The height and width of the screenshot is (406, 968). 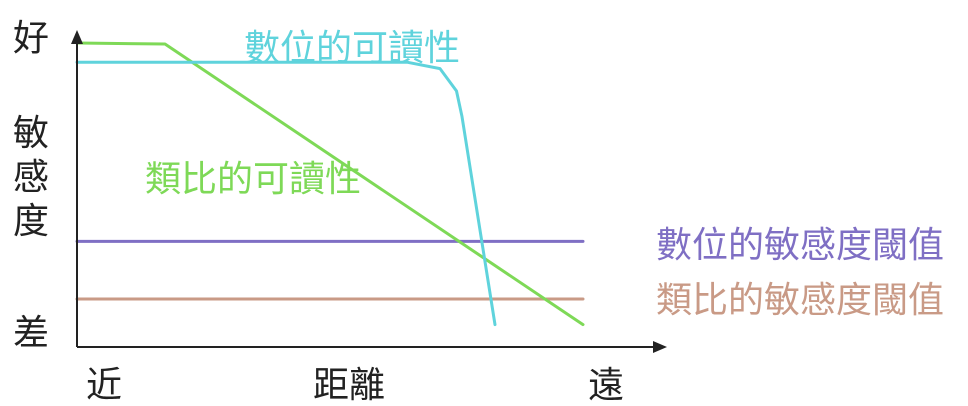 What do you see at coordinates (31, 221) in the screenshot?
I see `y-axis-label-char: 度` at bounding box center [31, 221].